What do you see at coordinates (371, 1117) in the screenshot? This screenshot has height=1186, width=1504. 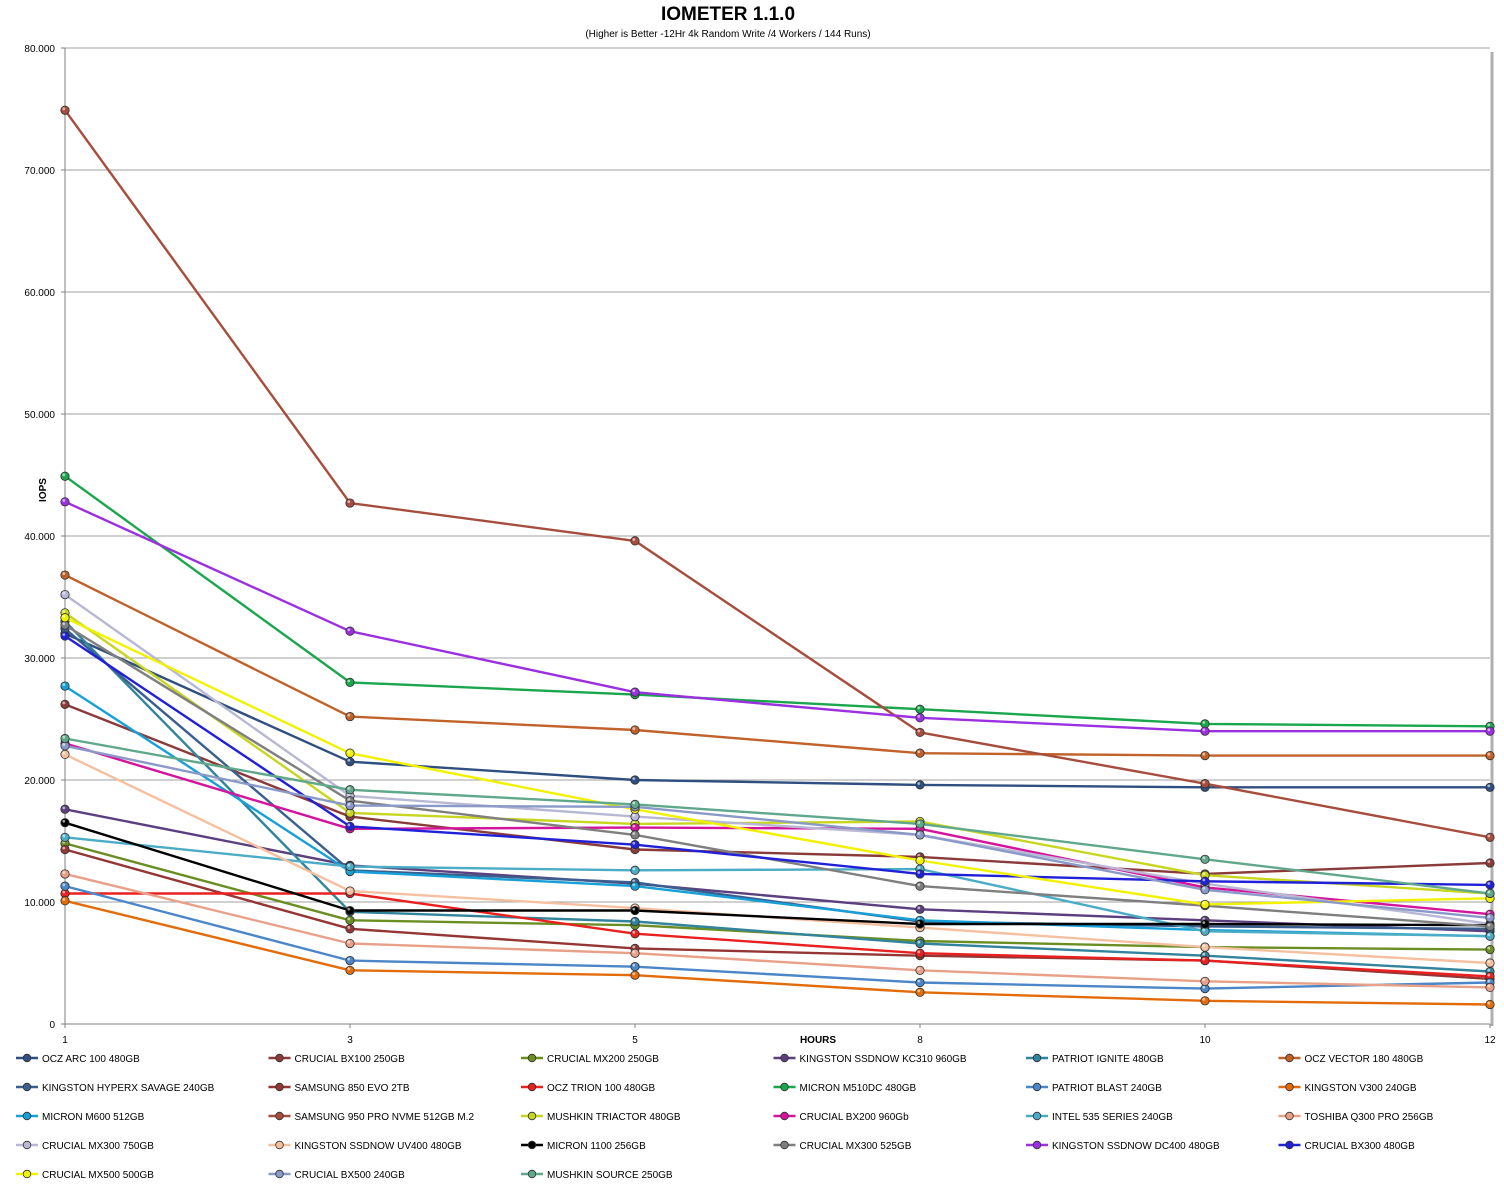 I see `legend-item-samsung-950-pro-nvme-512gb-m-2: SAMSUNG 950 PRO NVME 512GB M.2` at bounding box center [371, 1117].